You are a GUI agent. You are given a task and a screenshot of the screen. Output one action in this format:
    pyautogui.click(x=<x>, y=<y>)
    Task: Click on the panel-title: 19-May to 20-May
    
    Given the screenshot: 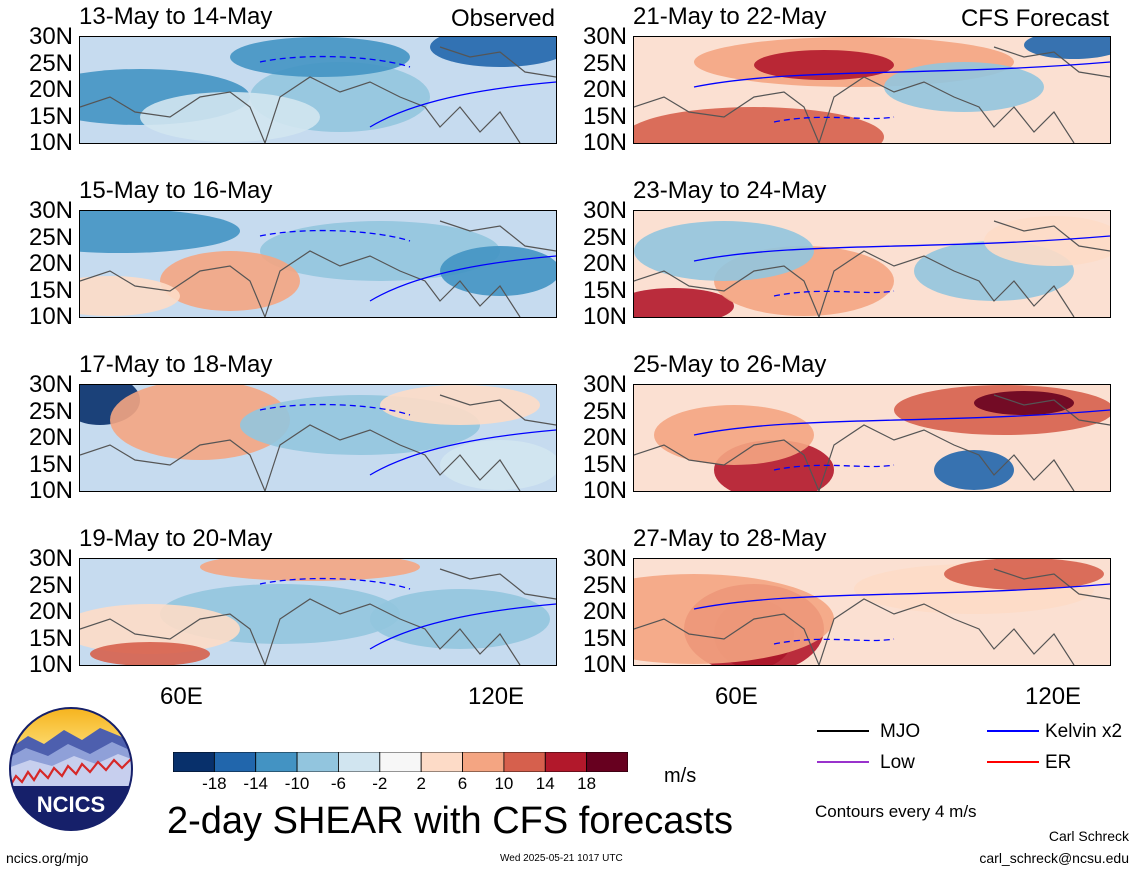 What is the action you would take?
    pyautogui.click(x=176, y=538)
    